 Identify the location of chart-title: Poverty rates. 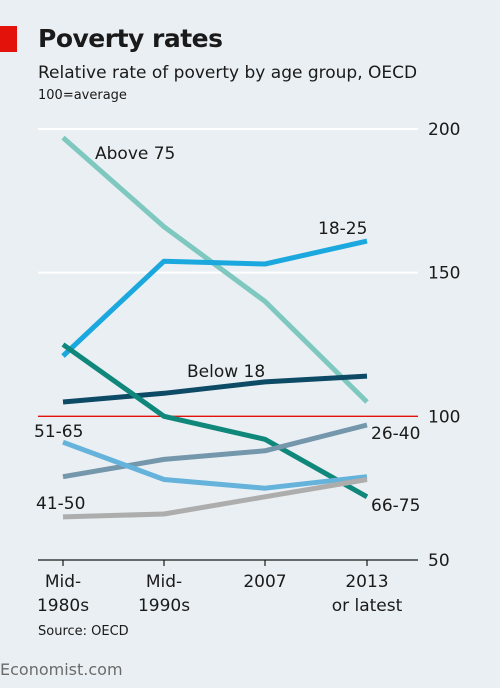
(130, 38).